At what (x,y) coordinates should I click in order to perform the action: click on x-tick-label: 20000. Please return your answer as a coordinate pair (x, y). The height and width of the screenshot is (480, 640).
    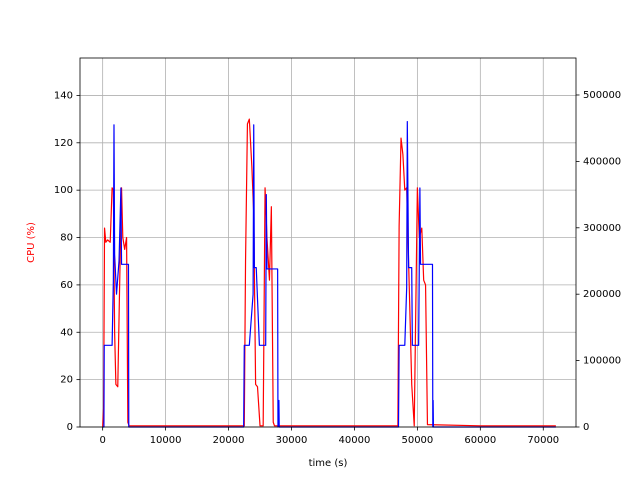
    Looking at the image, I should click on (229, 440).